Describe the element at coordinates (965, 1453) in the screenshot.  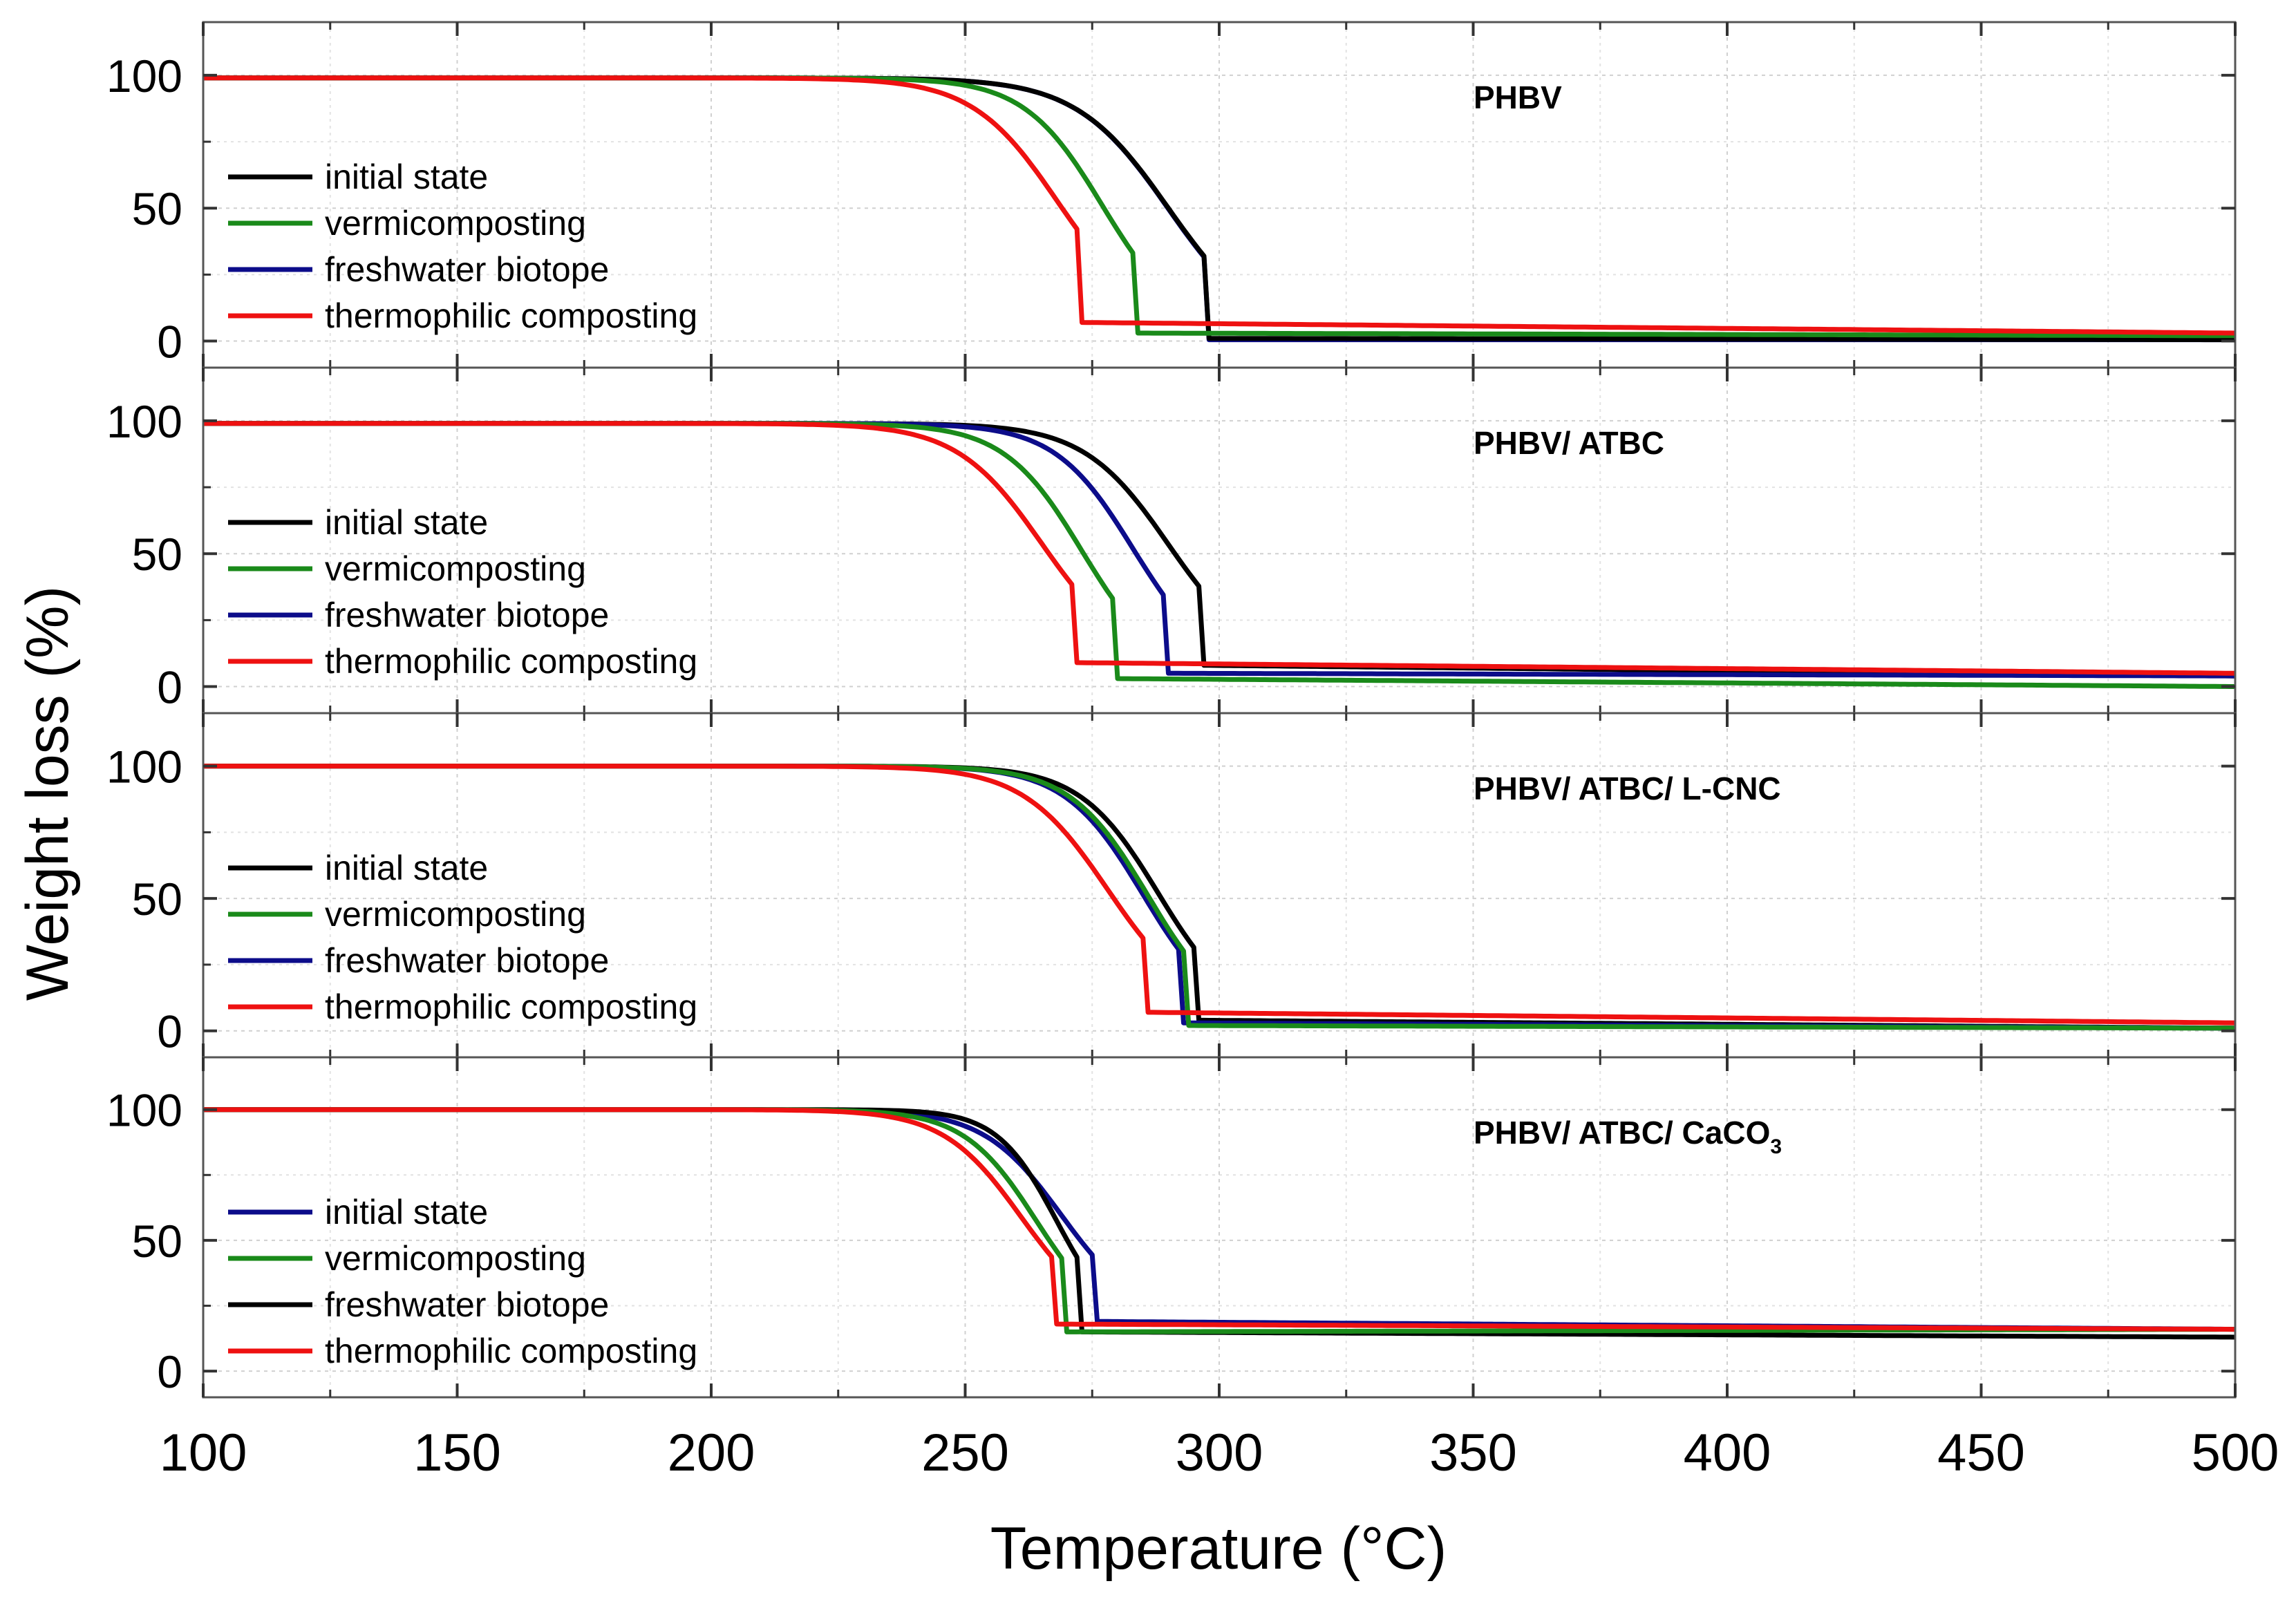
I see `x-tick-label: 250` at that location.